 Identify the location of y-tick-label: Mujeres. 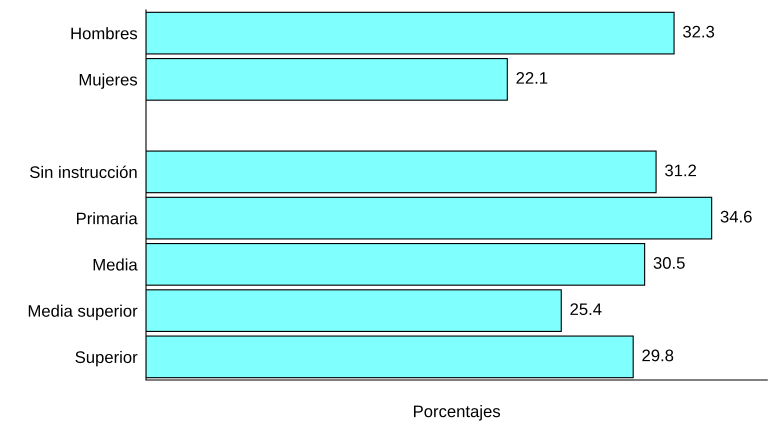
(109, 81).